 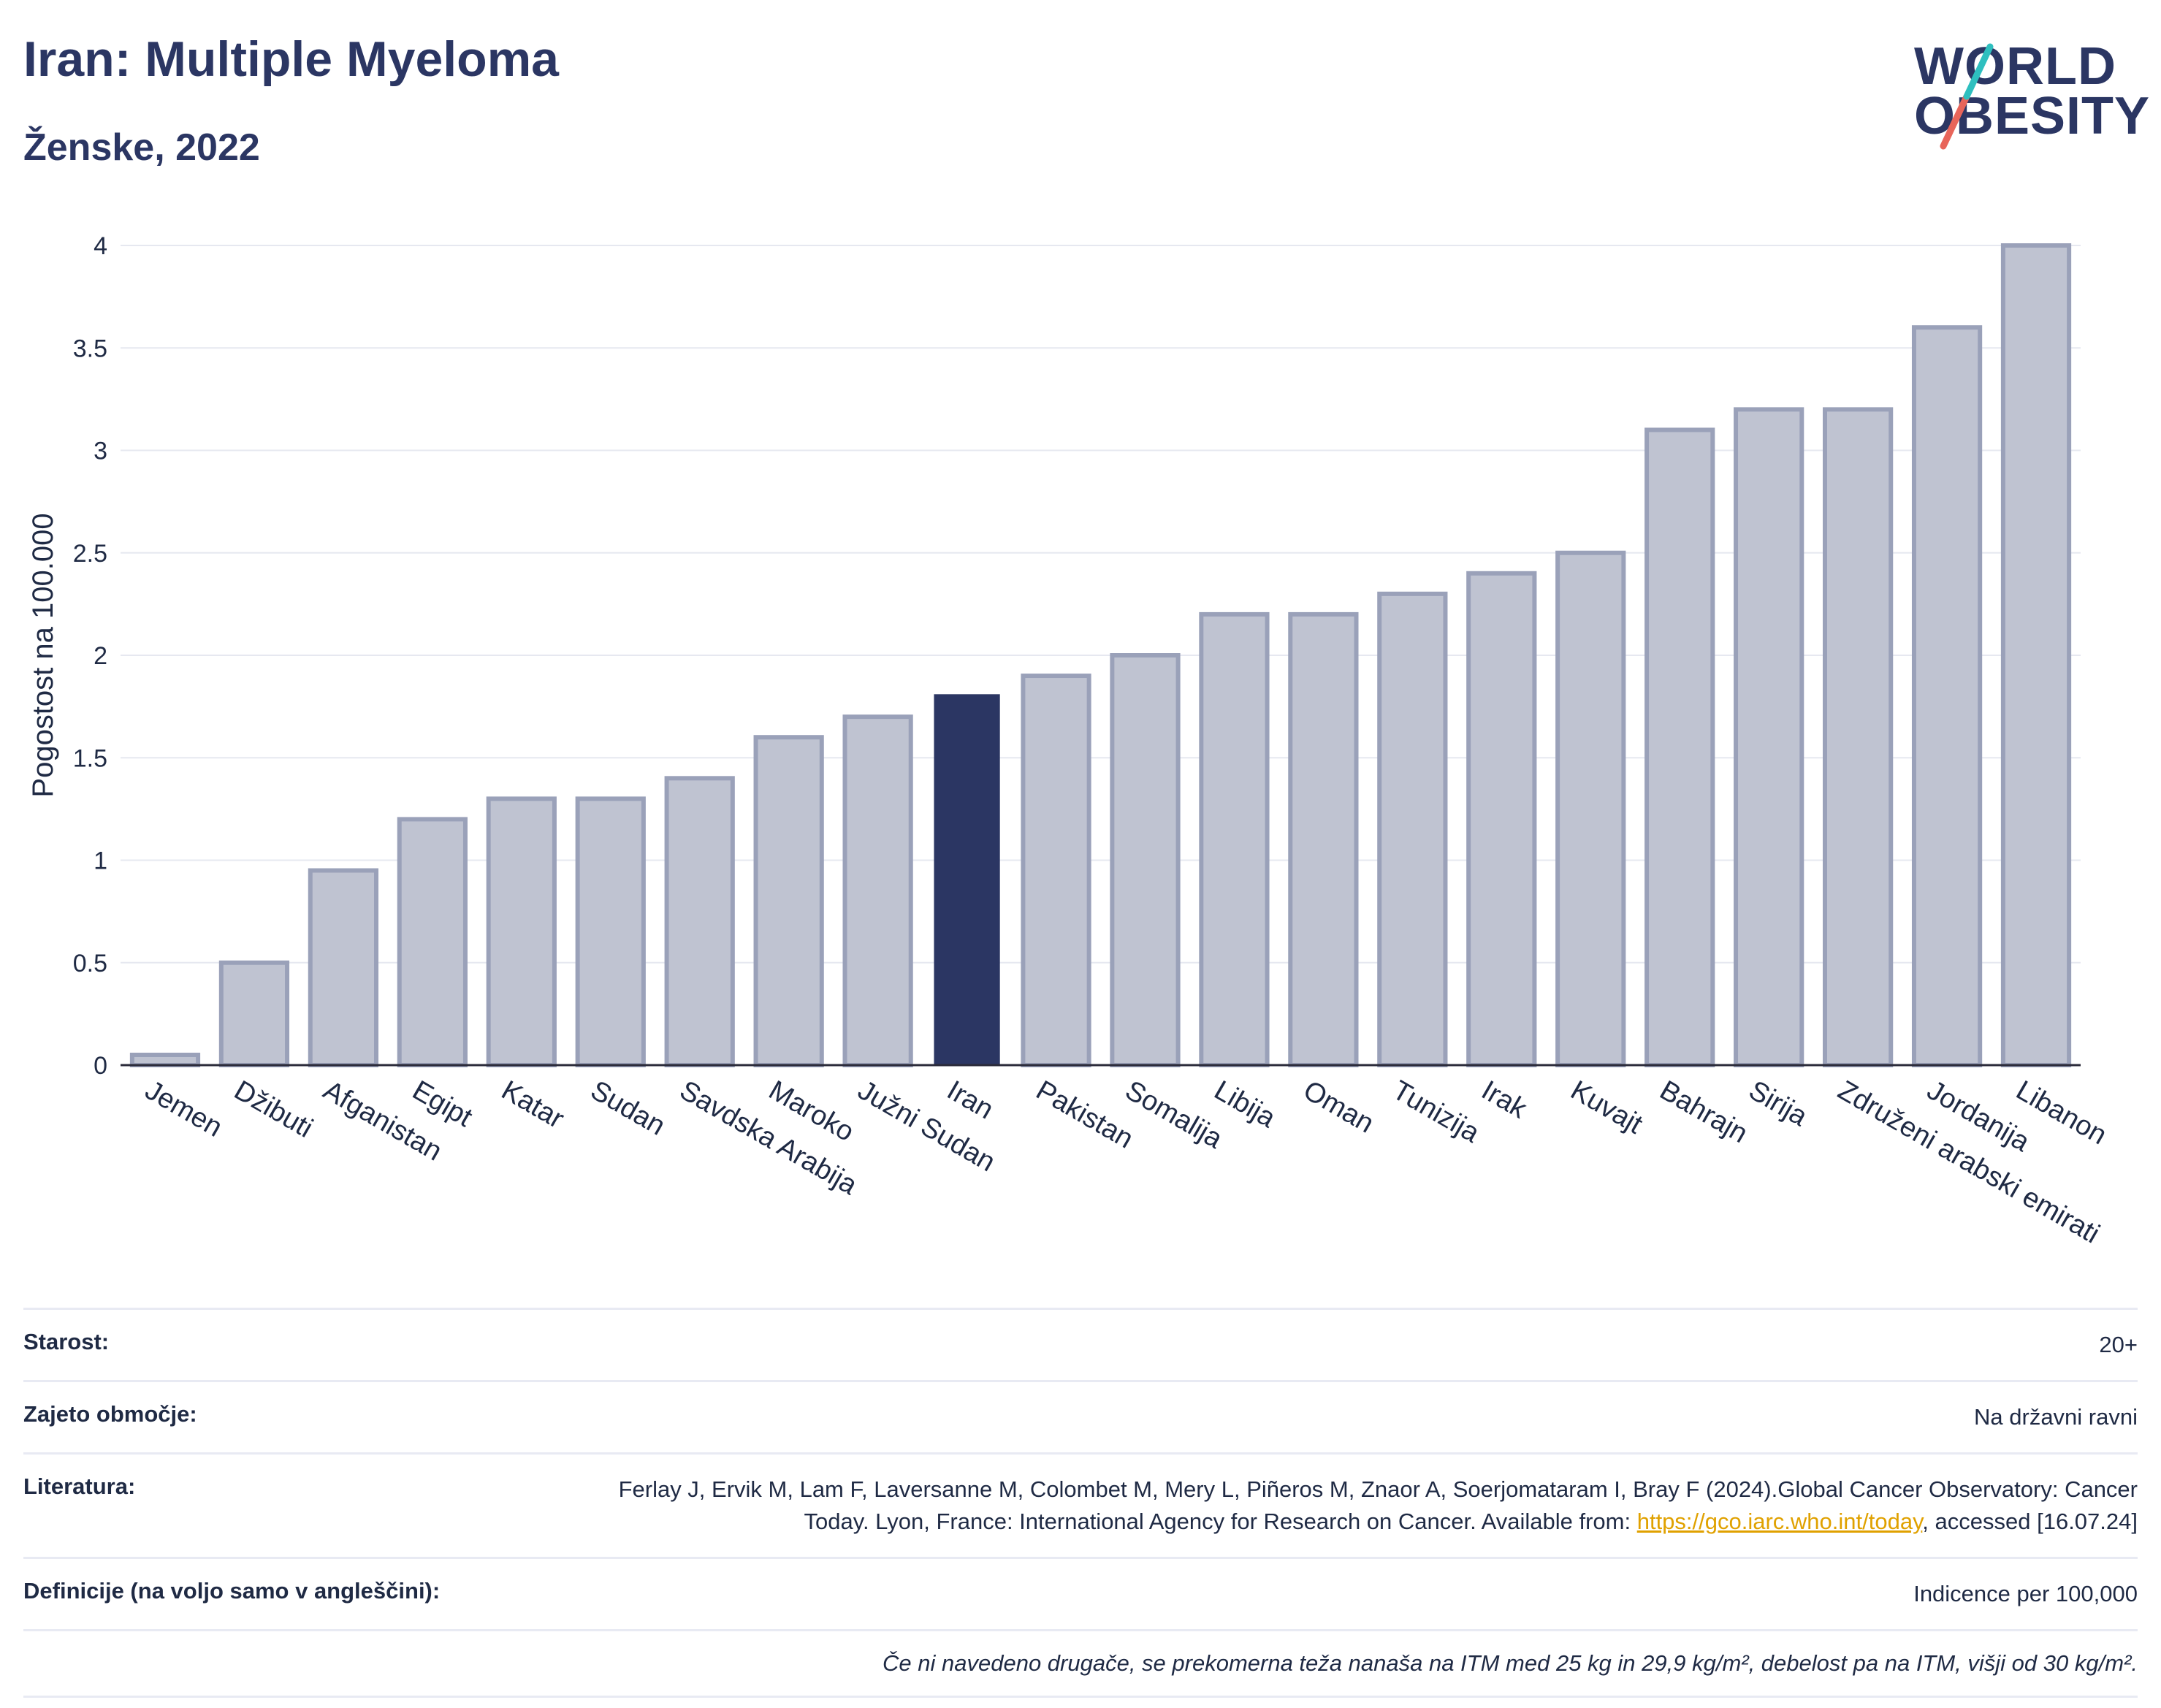 What do you see at coordinates (141, 147) in the screenshot?
I see `page-subtitle: Ženske, 2022` at bounding box center [141, 147].